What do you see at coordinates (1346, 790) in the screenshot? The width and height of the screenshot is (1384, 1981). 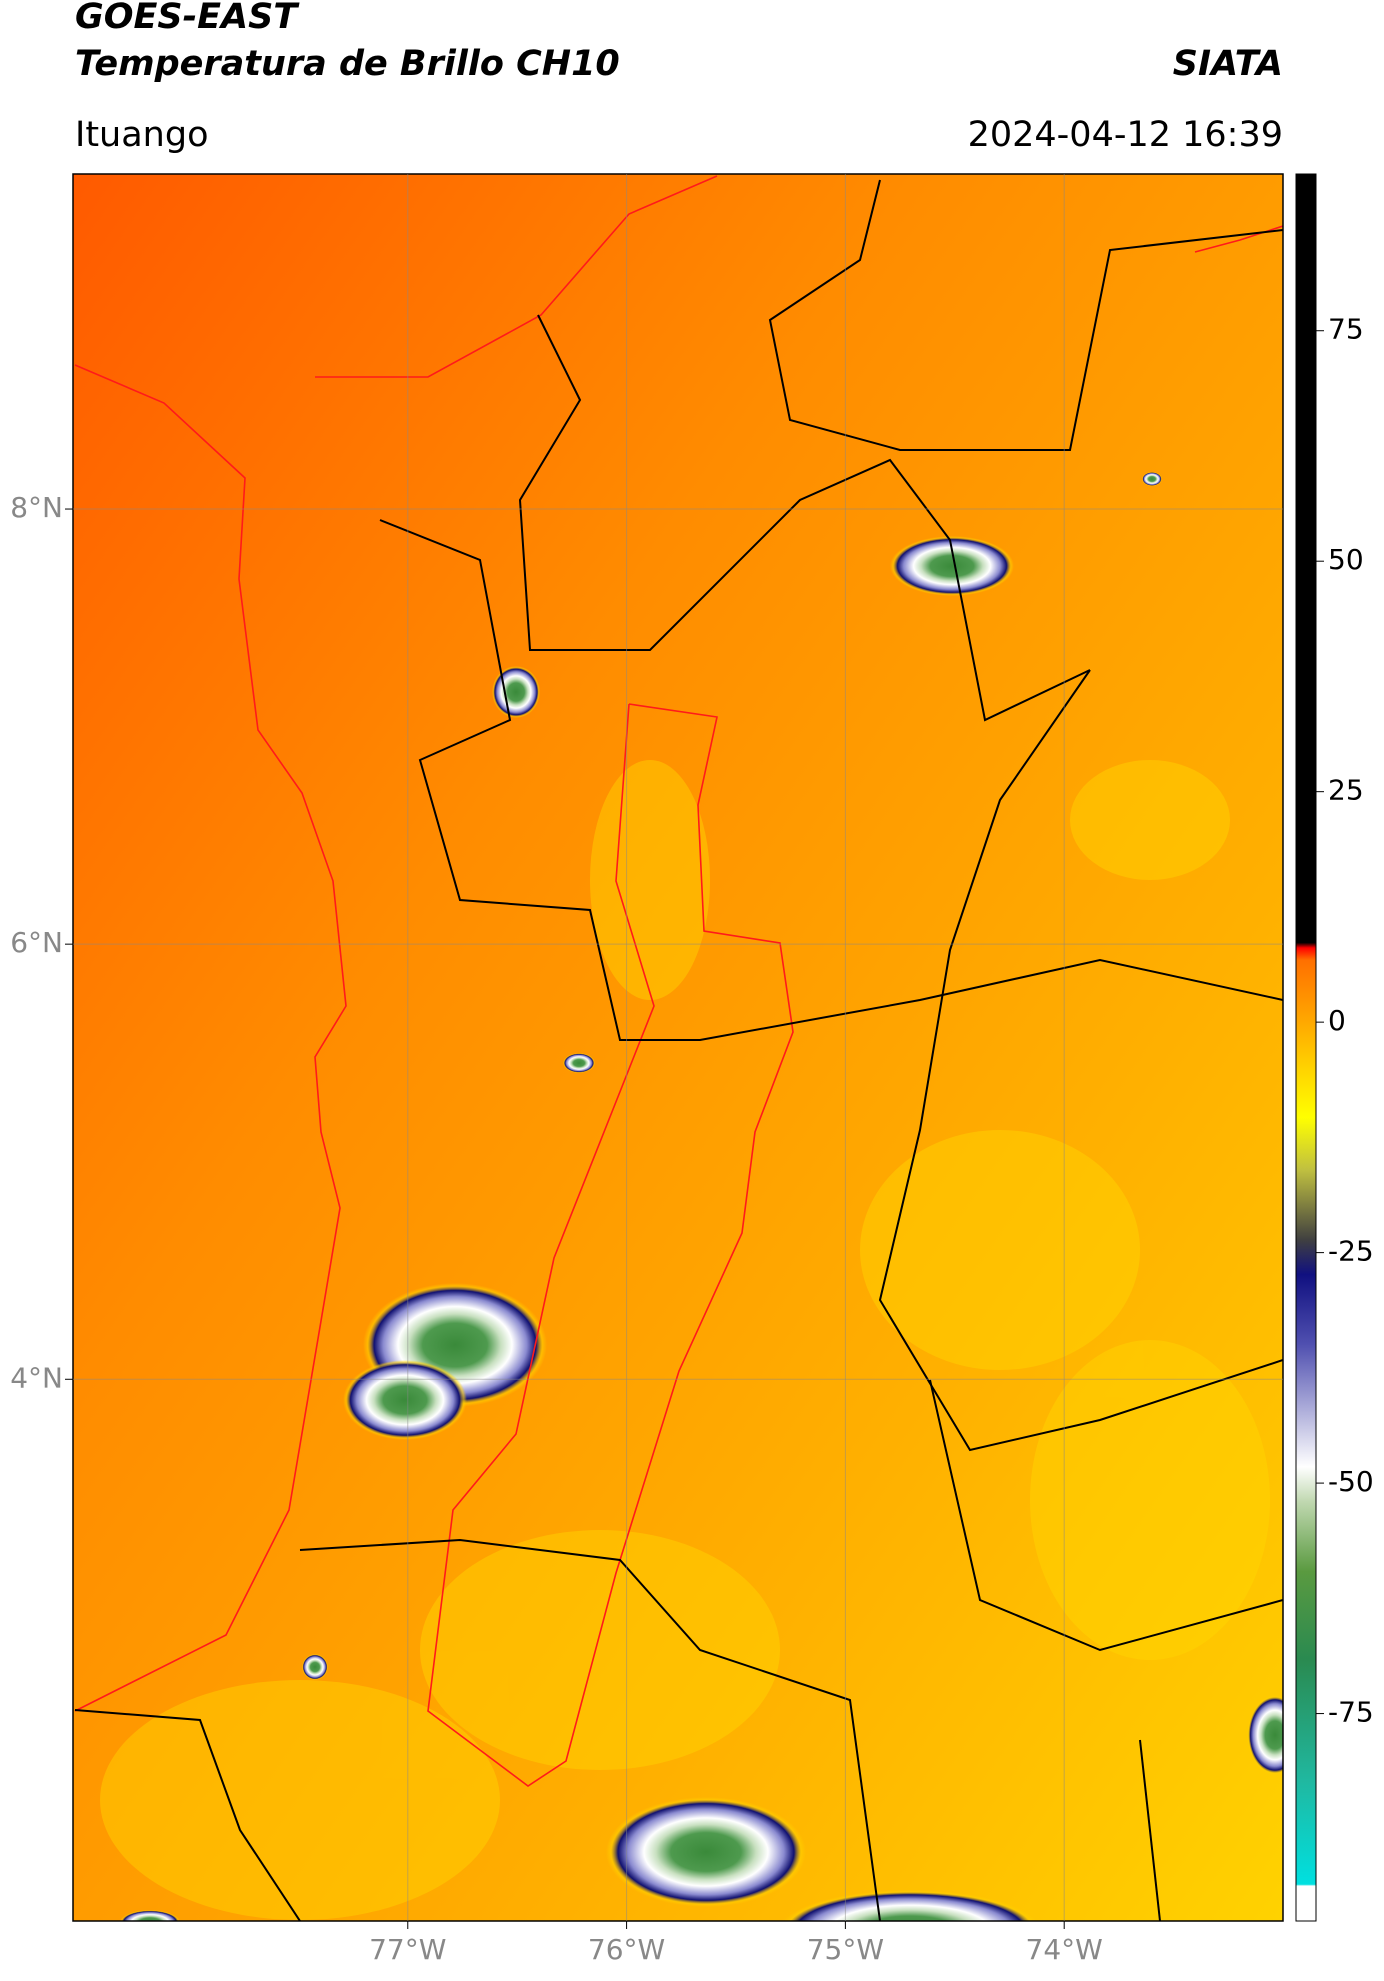 I see `colorbar-tick-label: 25` at bounding box center [1346, 790].